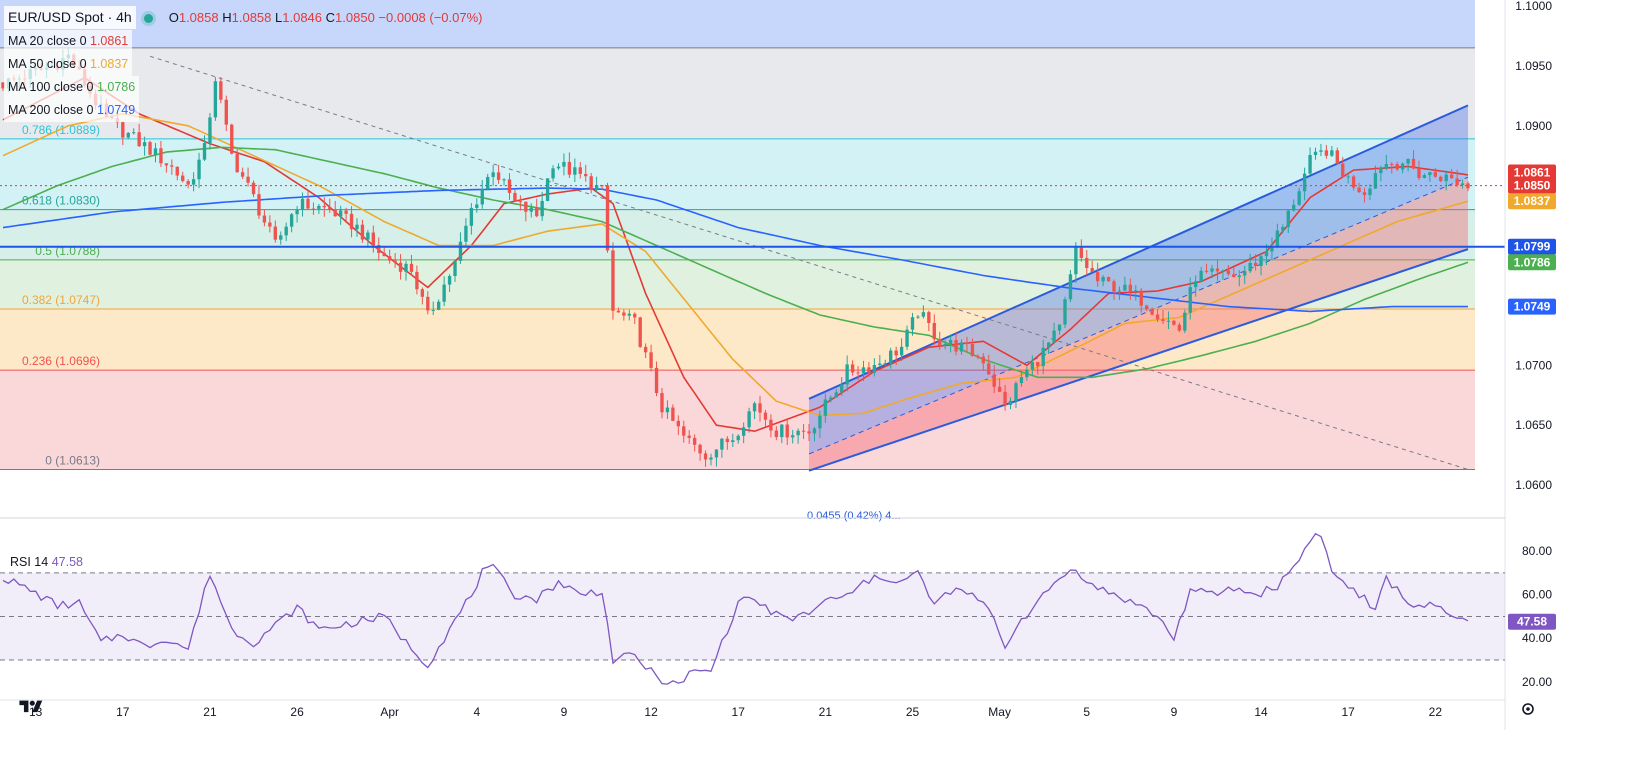  Describe the element at coordinates (31, 707) in the screenshot. I see `tradingview-logo-icon` at that location.